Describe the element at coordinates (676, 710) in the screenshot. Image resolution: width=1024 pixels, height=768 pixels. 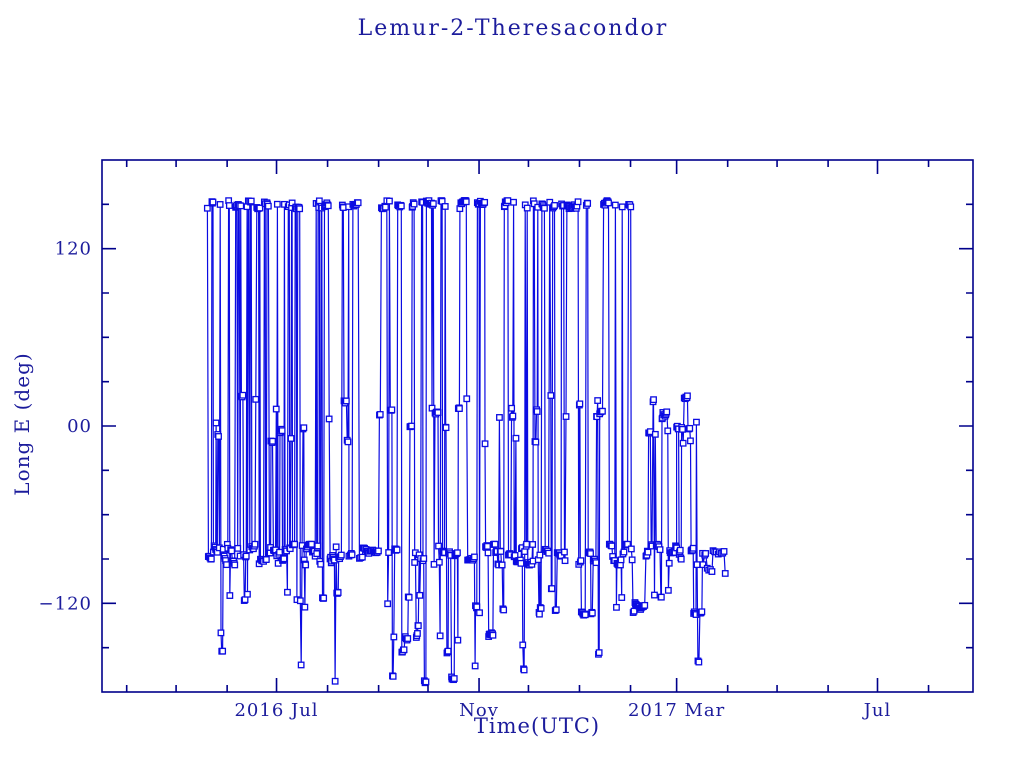
I see `x-tick-label: 2017 Mar` at that location.